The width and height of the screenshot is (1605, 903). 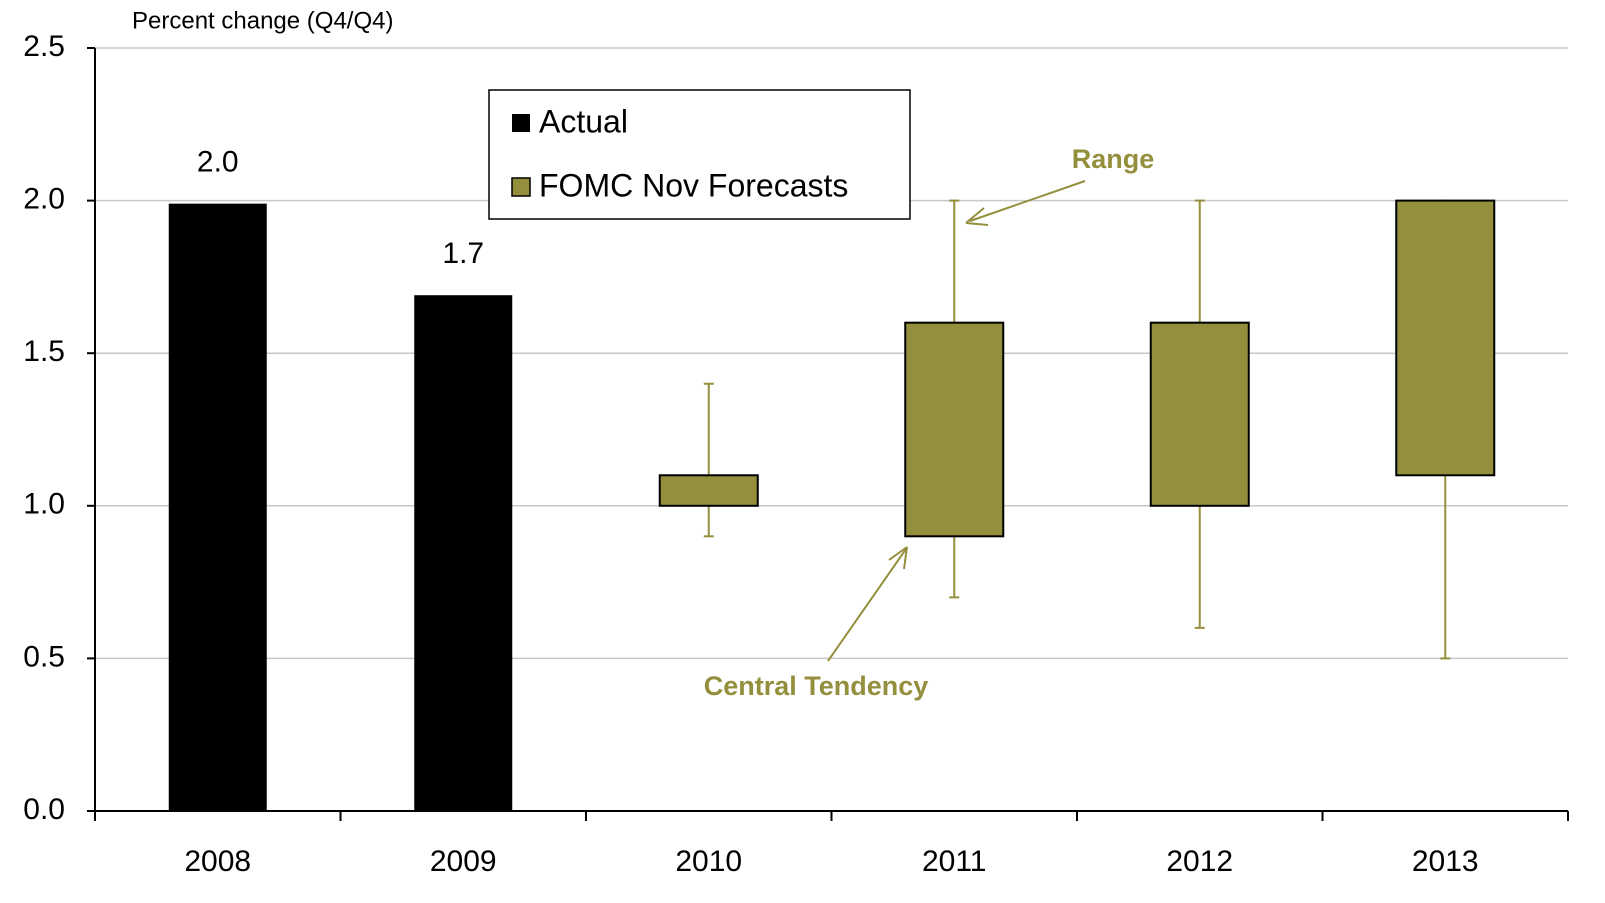 I want to click on legend-box, so click(x=699, y=154).